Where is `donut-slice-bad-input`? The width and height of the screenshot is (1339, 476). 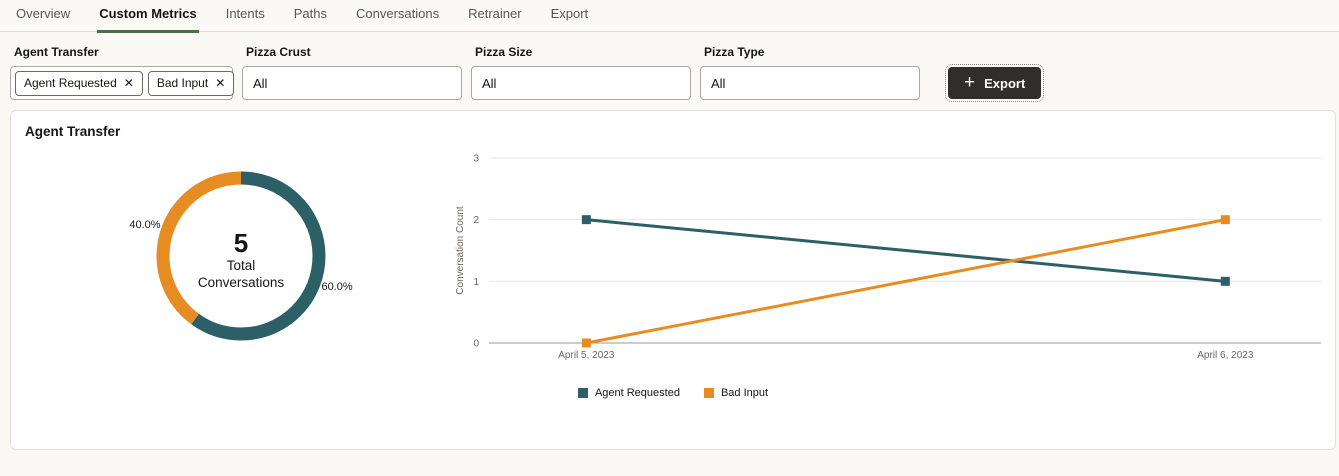 donut-slice-bad-input is located at coordinates (241, 256).